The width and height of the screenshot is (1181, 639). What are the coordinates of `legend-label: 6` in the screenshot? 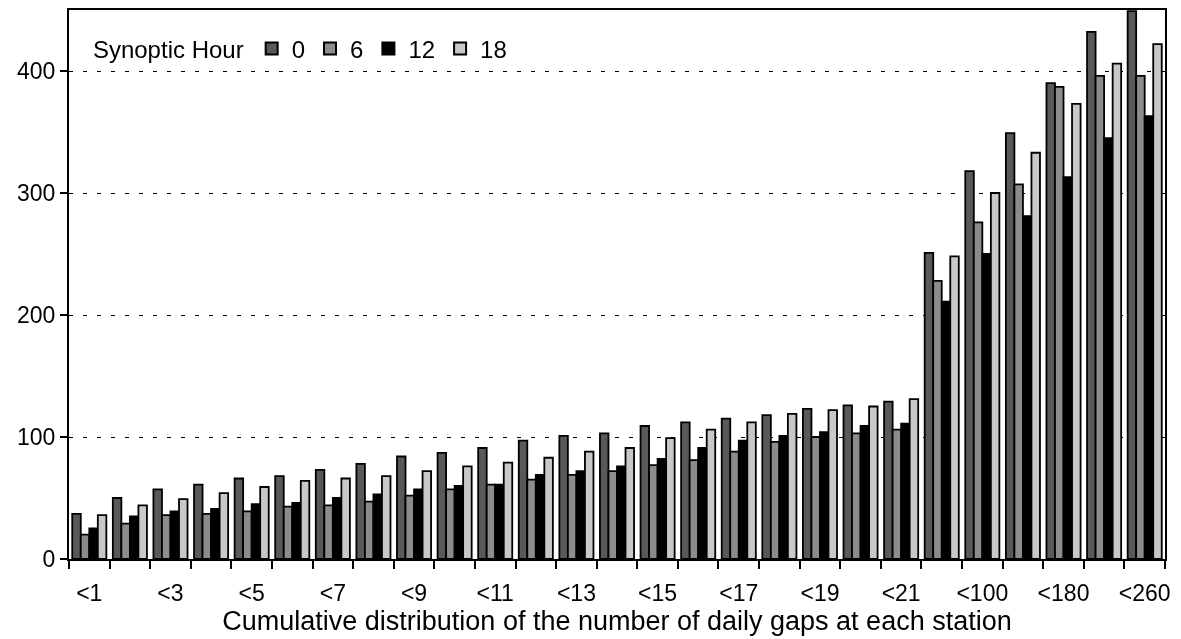 It's located at (357, 49).